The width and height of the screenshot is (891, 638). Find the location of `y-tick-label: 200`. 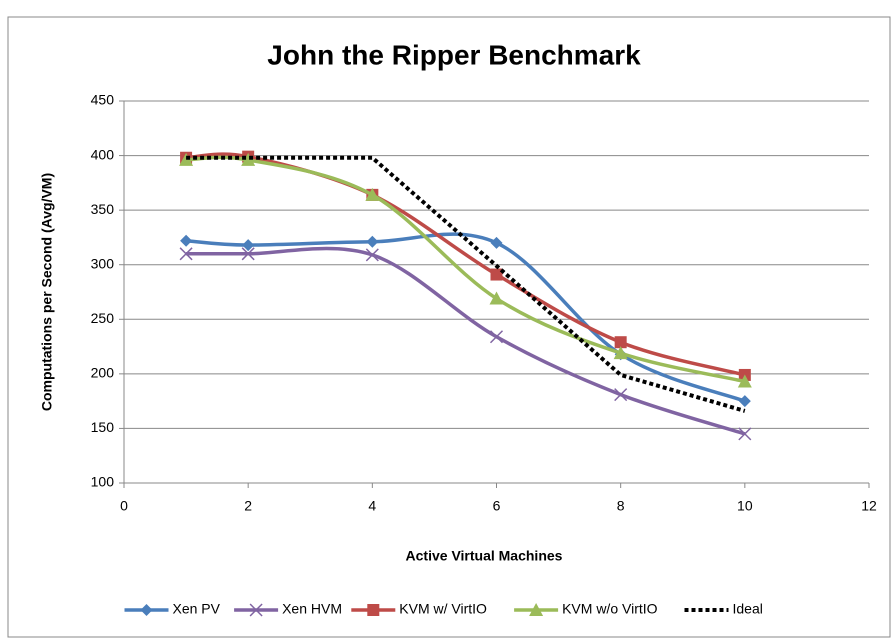

y-tick-label: 200 is located at coordinates (103, 373).